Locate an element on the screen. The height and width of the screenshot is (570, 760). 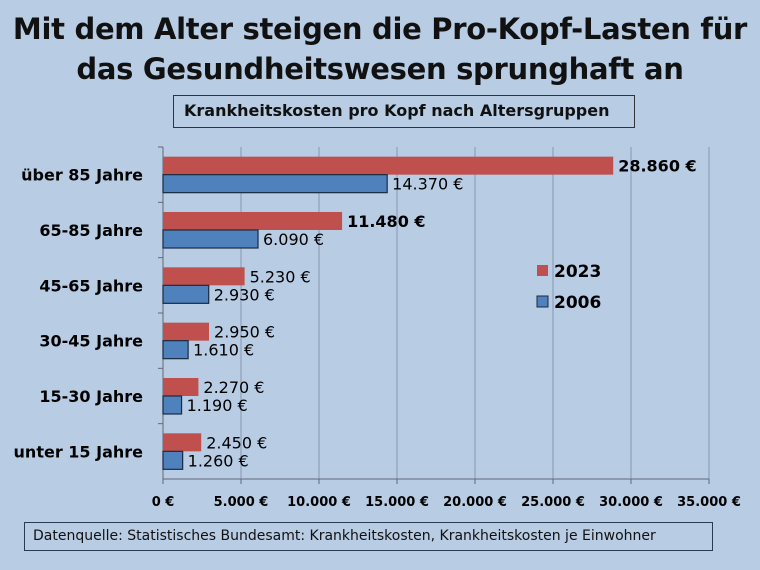
legend-label-2006: 2006 is located at coordinates (577, 303).